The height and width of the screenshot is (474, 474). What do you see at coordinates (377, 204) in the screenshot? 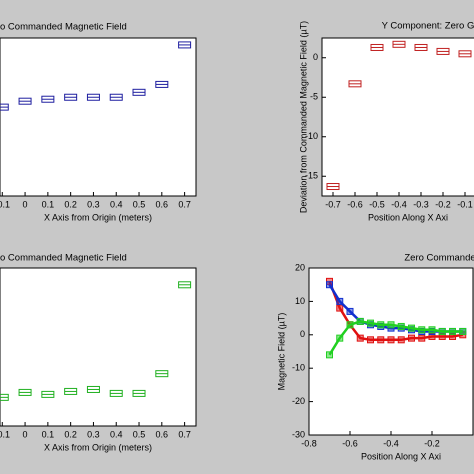
I see `x-tick-label: -0.5` at bounding box center [377, 204].